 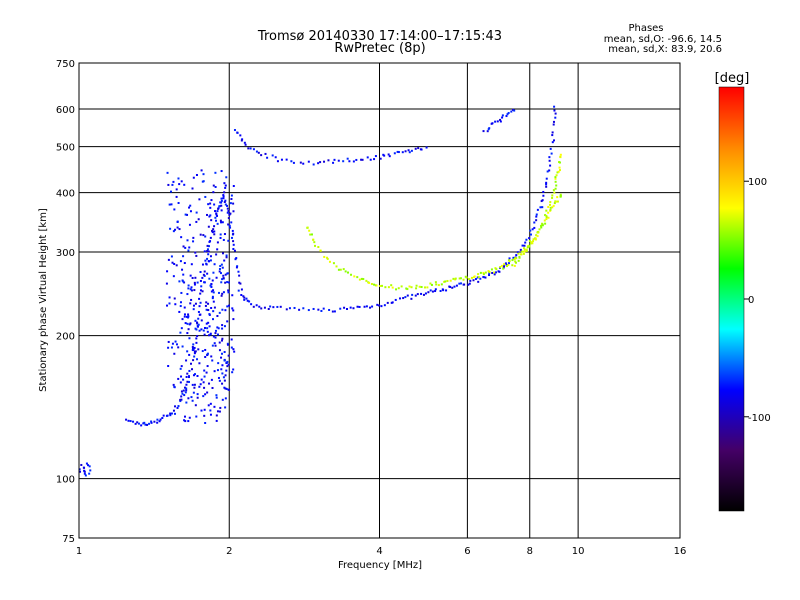 What do you see at coordinates (578, 551) in the screenshot?
I see `x-tick-label: 10` at bounding box center [578, 551].